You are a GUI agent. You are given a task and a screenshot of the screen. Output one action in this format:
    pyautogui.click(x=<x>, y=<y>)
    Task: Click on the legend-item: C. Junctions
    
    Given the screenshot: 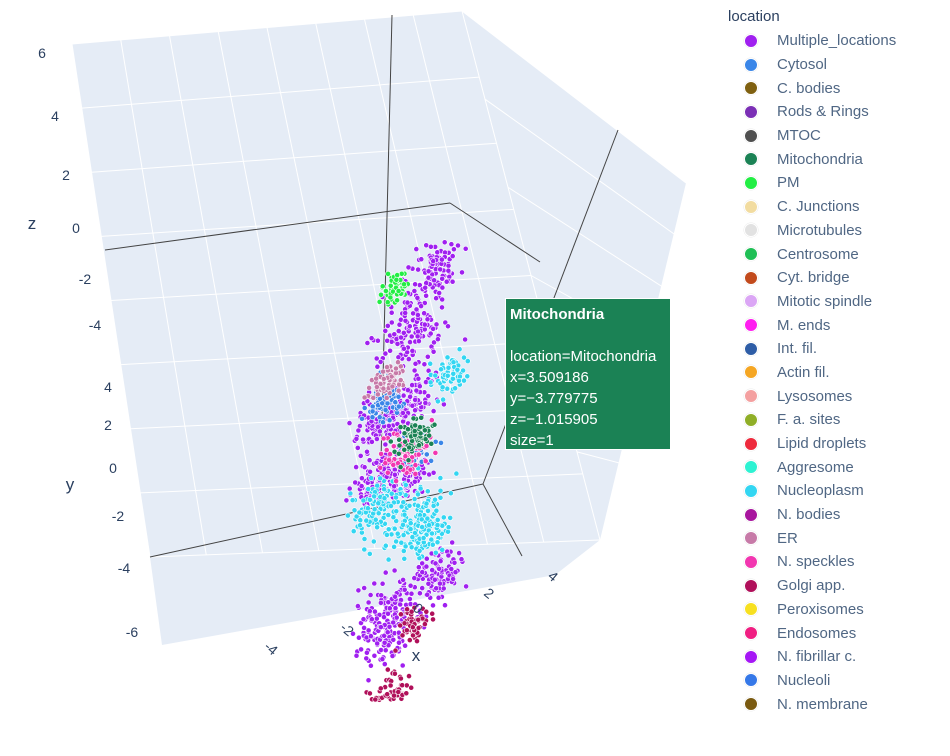 What is the action you would take?
    pyautogui.click(x=835, y=207)
    